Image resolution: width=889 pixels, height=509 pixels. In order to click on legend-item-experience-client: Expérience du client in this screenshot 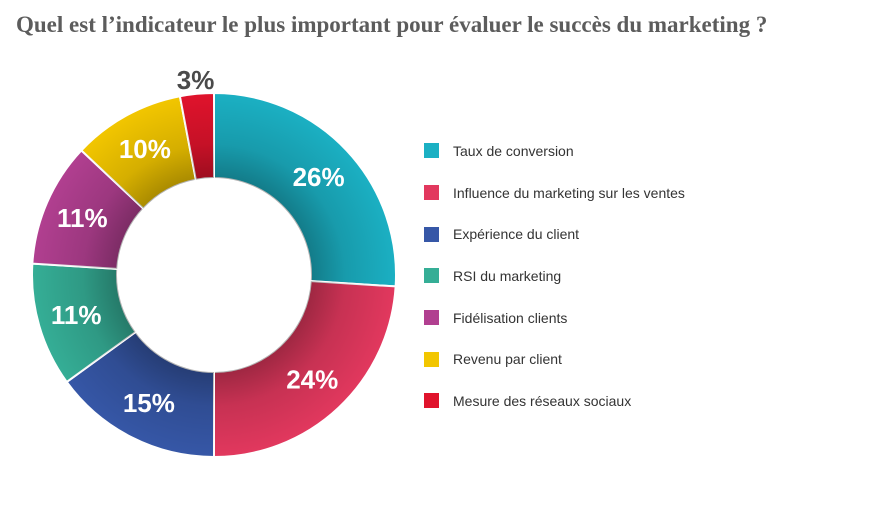, I will do `click(554, 234)`.